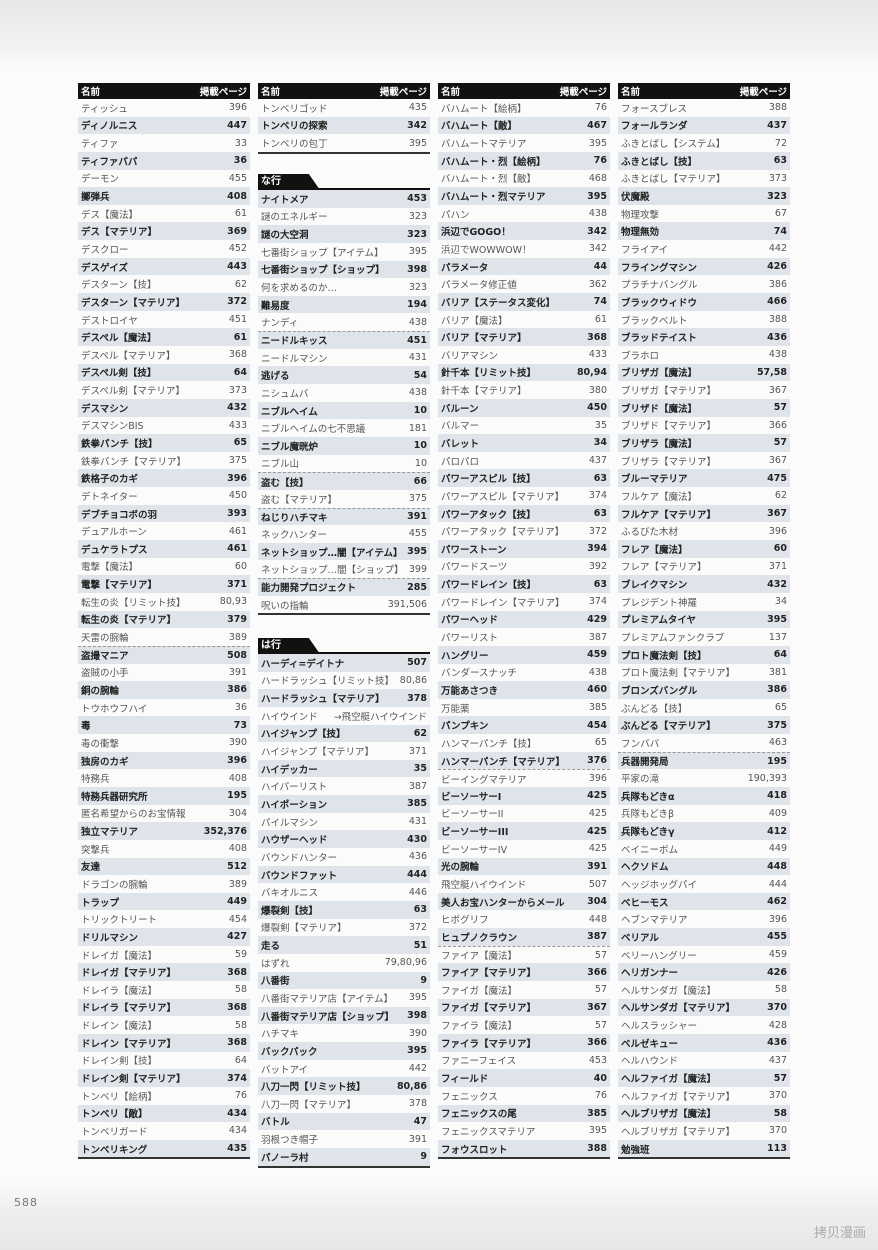  What do you see at coordinates (704, 584) in the screenshot?
I see `table-row: ブレイクマシン 432` at bounding box center [704, 584].